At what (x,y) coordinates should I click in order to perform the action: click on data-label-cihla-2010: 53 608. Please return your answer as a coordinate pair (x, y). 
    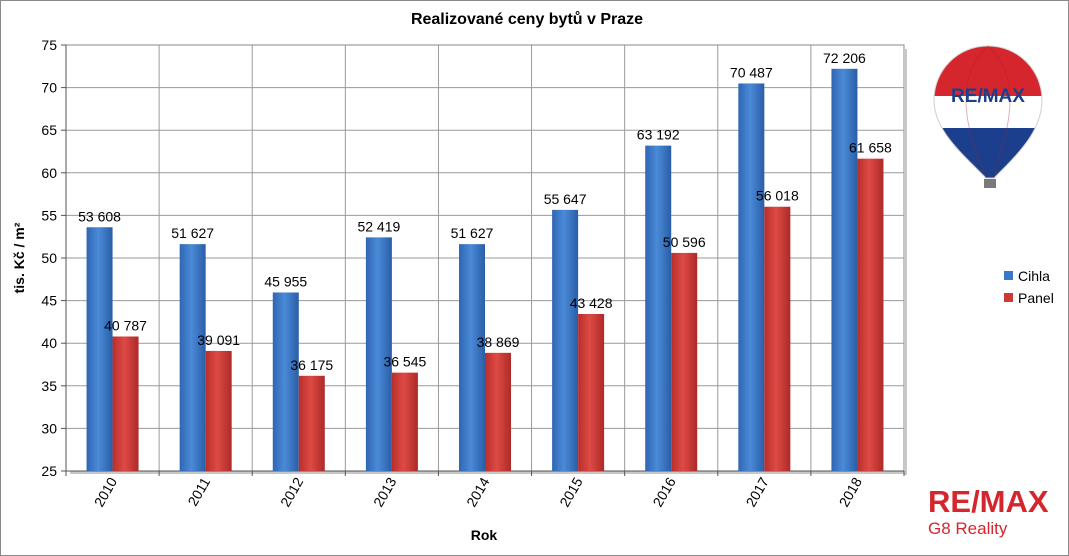
    Looking at the image, I should click on (99, 216).